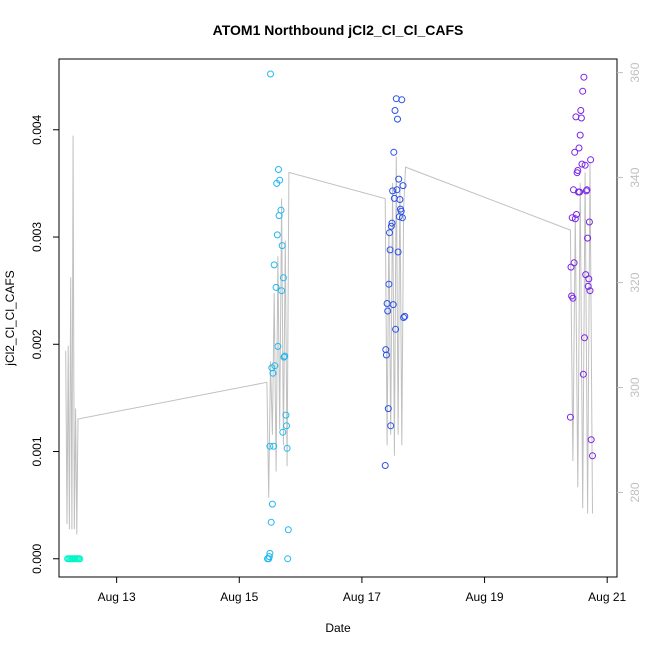 The width and height of the screenshot is (650, 655). Describe the element at coordinates (37, 558) in the screenshot. I see `y-tick-label: 0.000` at that location.